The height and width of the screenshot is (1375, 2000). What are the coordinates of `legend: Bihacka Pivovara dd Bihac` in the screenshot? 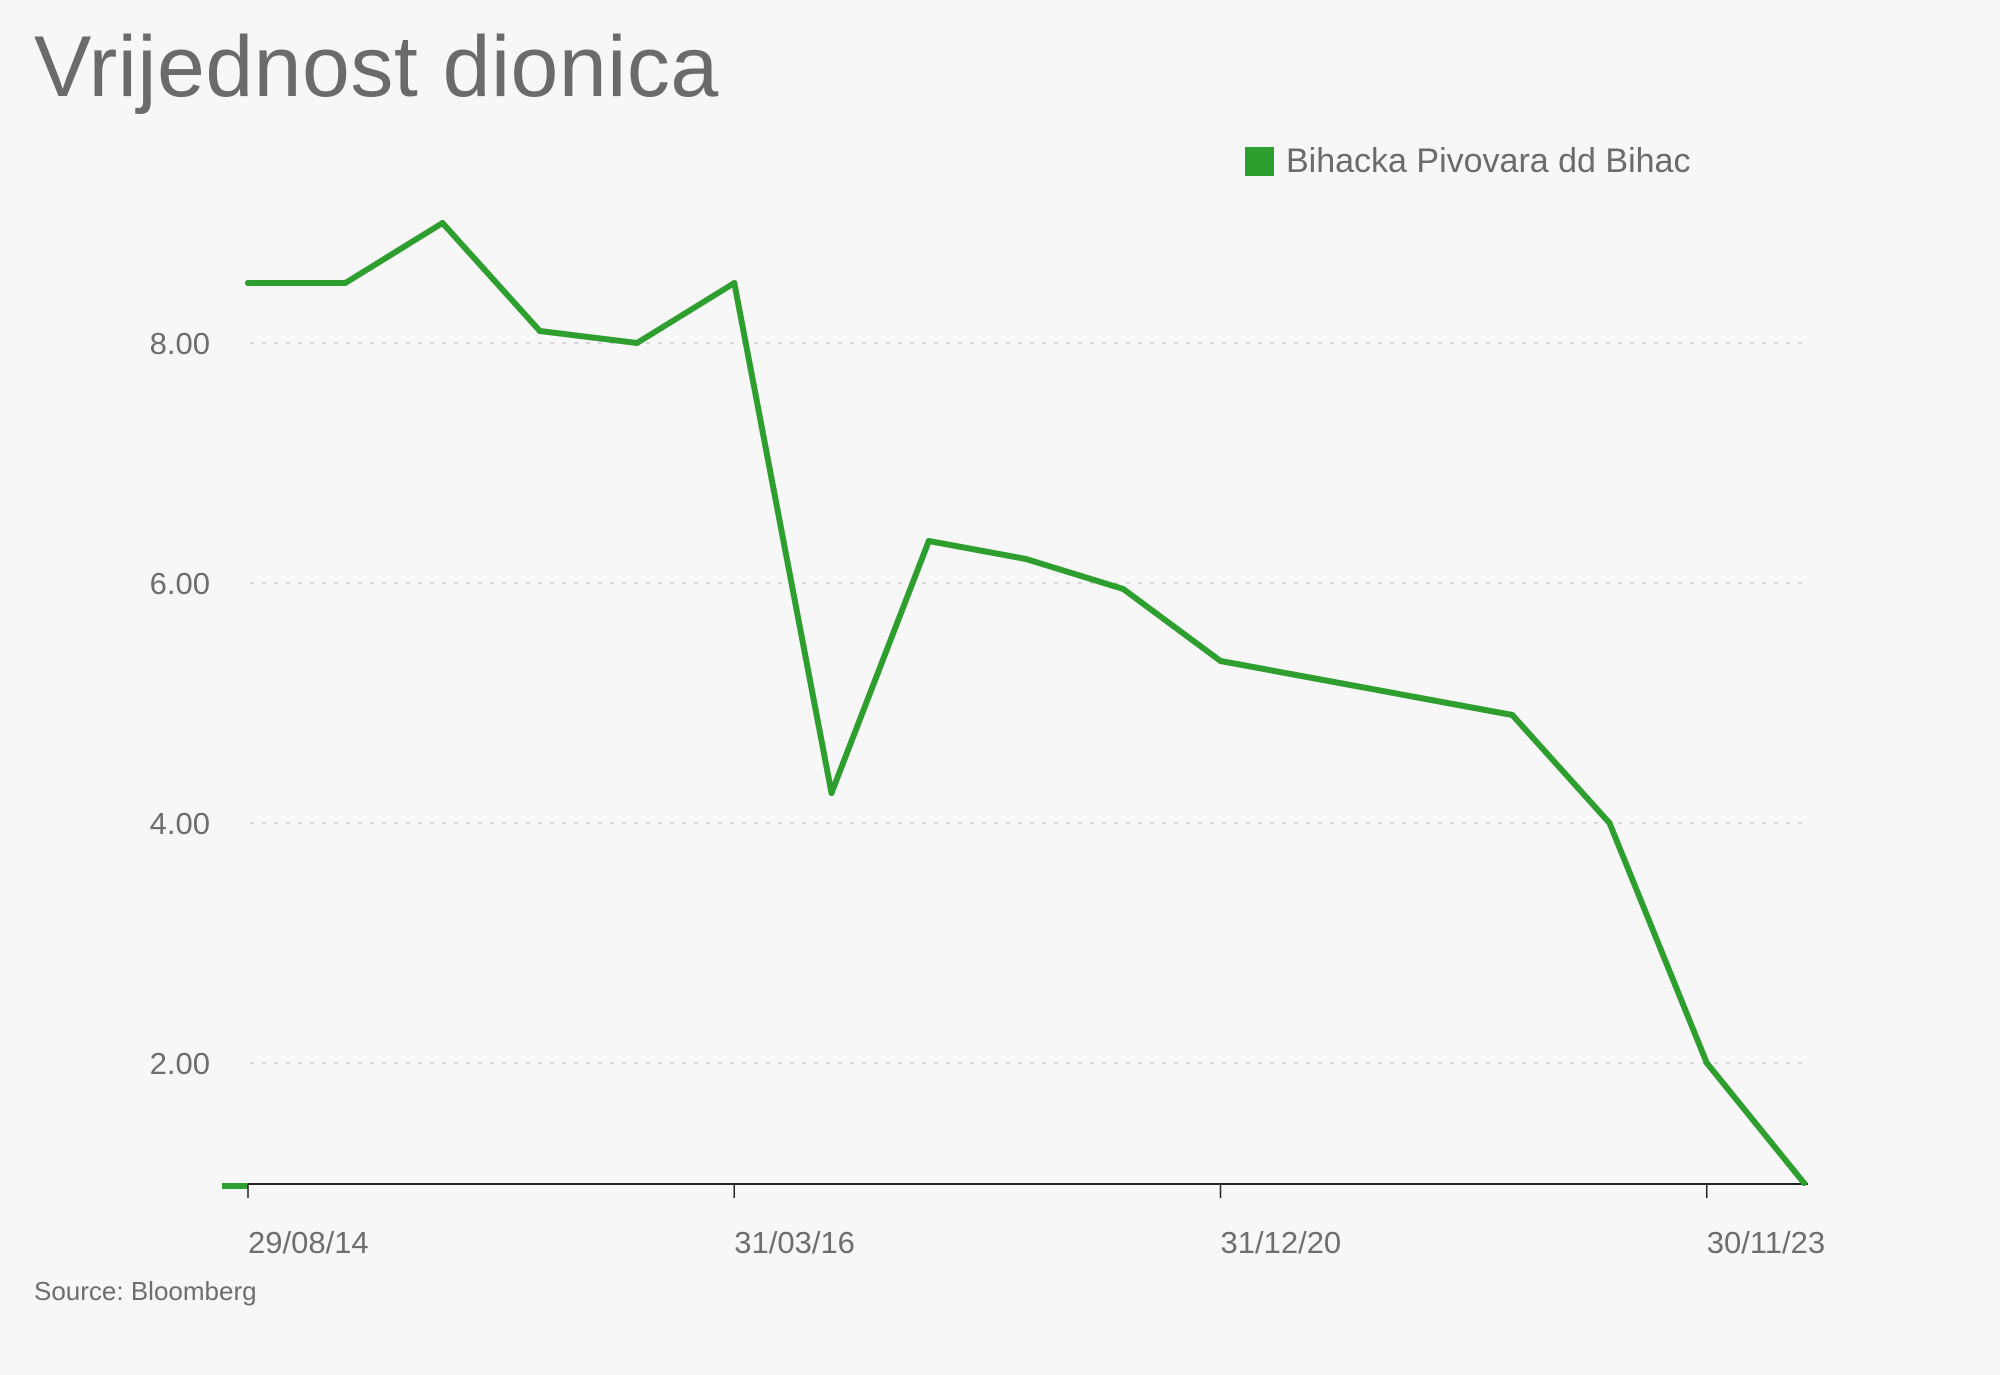 It's located at (1467, 161).